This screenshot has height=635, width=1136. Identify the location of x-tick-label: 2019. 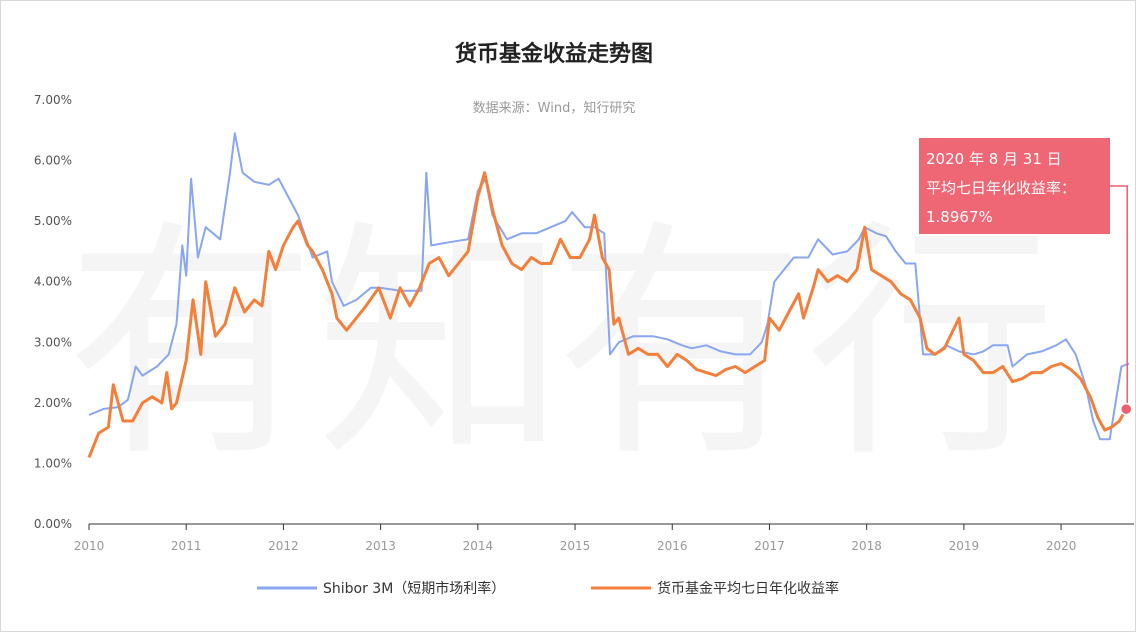
(964, 546).